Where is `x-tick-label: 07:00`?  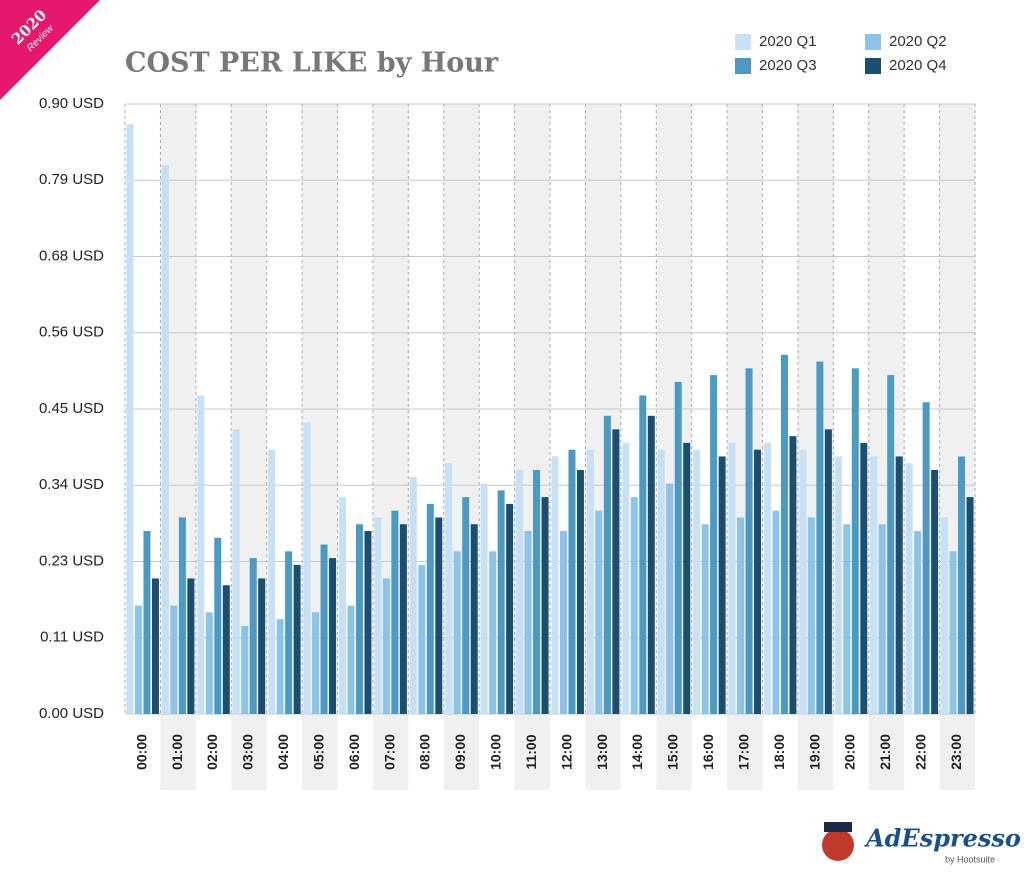
x-tick-label: 07:00 is located at coordinates (389, 752).